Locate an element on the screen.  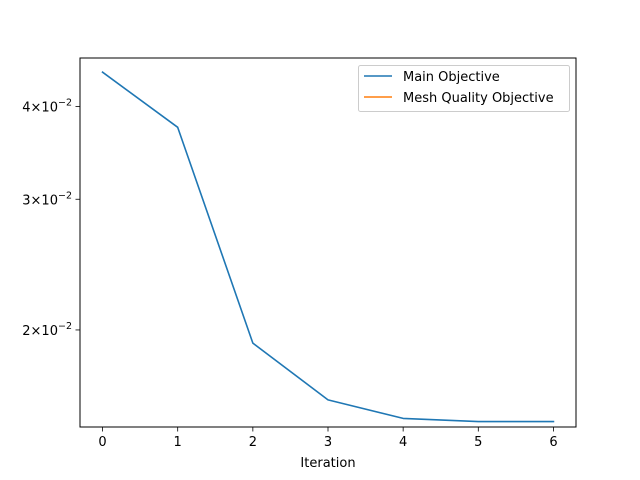
x-tick-label: 4 is located at coordinates (403, 442).